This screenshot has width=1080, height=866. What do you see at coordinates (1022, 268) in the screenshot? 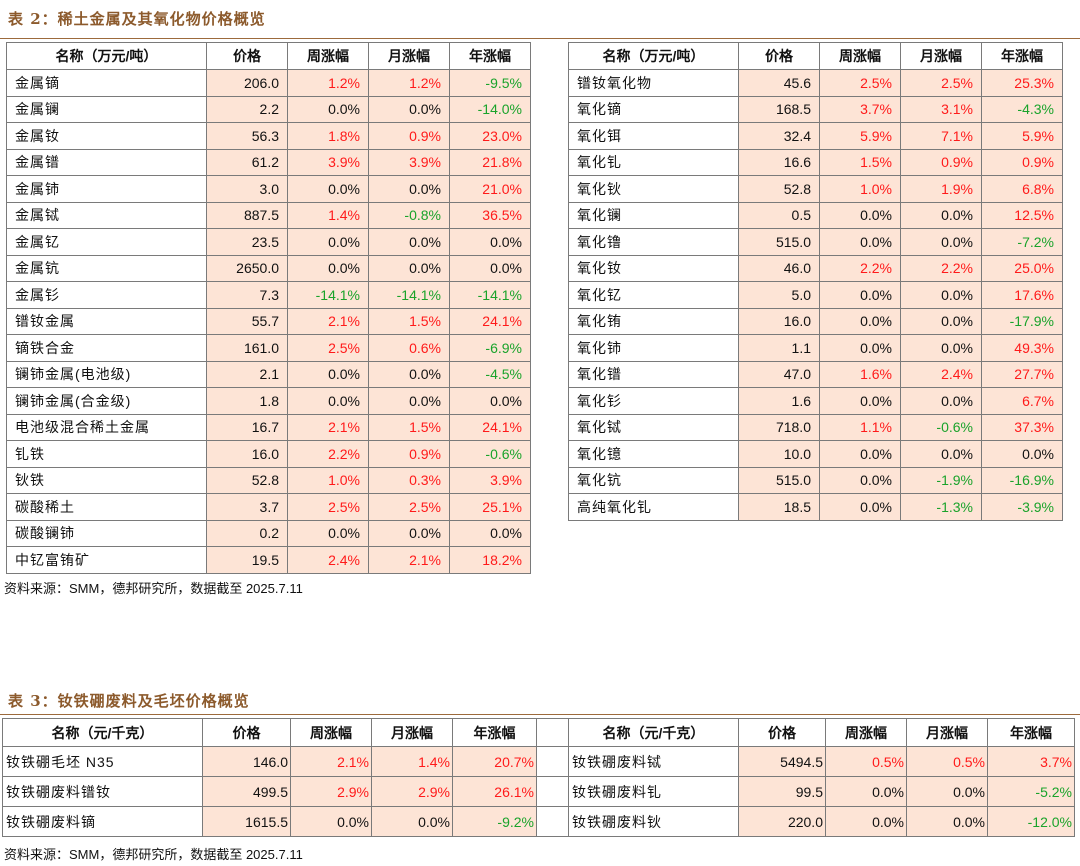
I see `cell-year-change: 25.0%` at bounding box center [1022, 268].